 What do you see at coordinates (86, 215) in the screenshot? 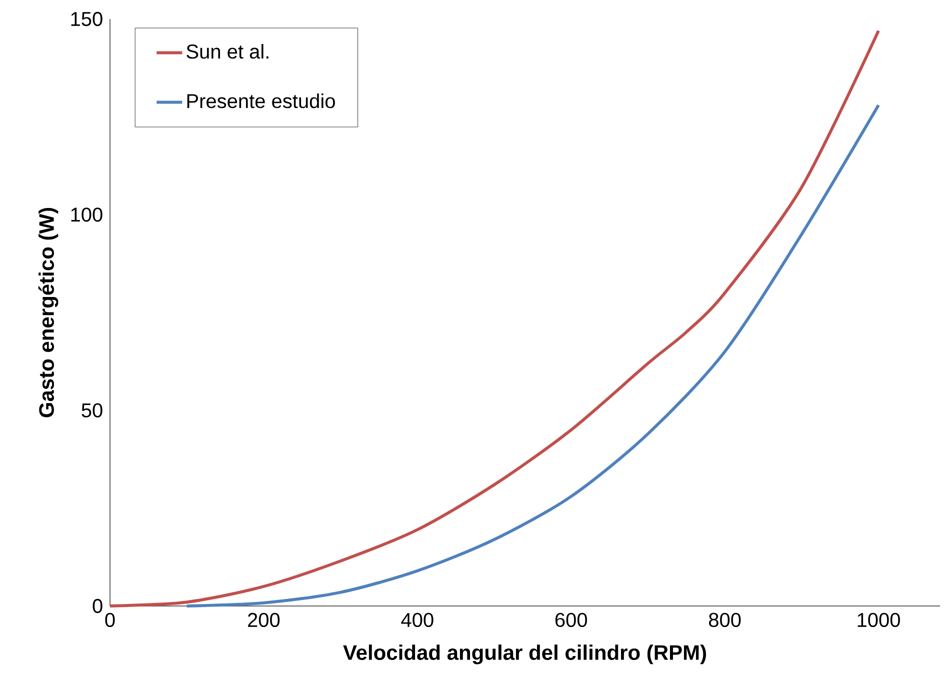
I see `y-tick-label: 100` at bounding box center [86, 215].